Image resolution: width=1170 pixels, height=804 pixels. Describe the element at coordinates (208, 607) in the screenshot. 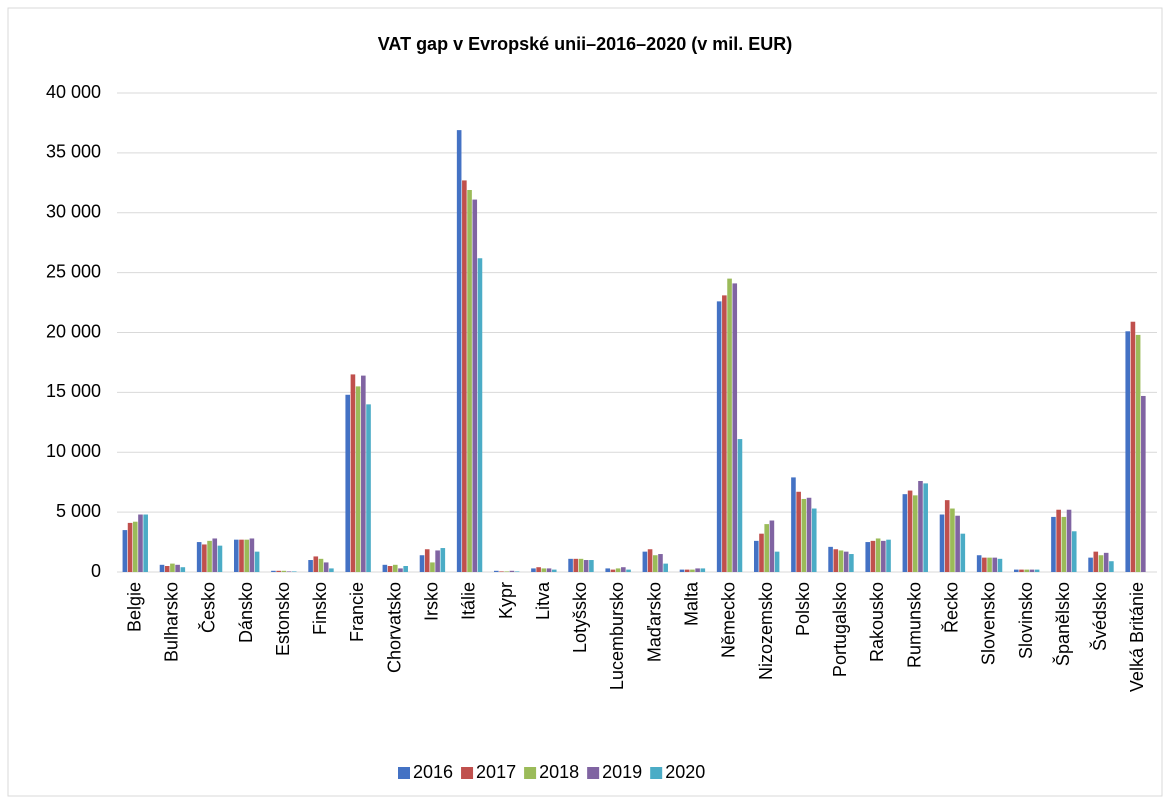

I see `x-tick-label: Česko` at that location.